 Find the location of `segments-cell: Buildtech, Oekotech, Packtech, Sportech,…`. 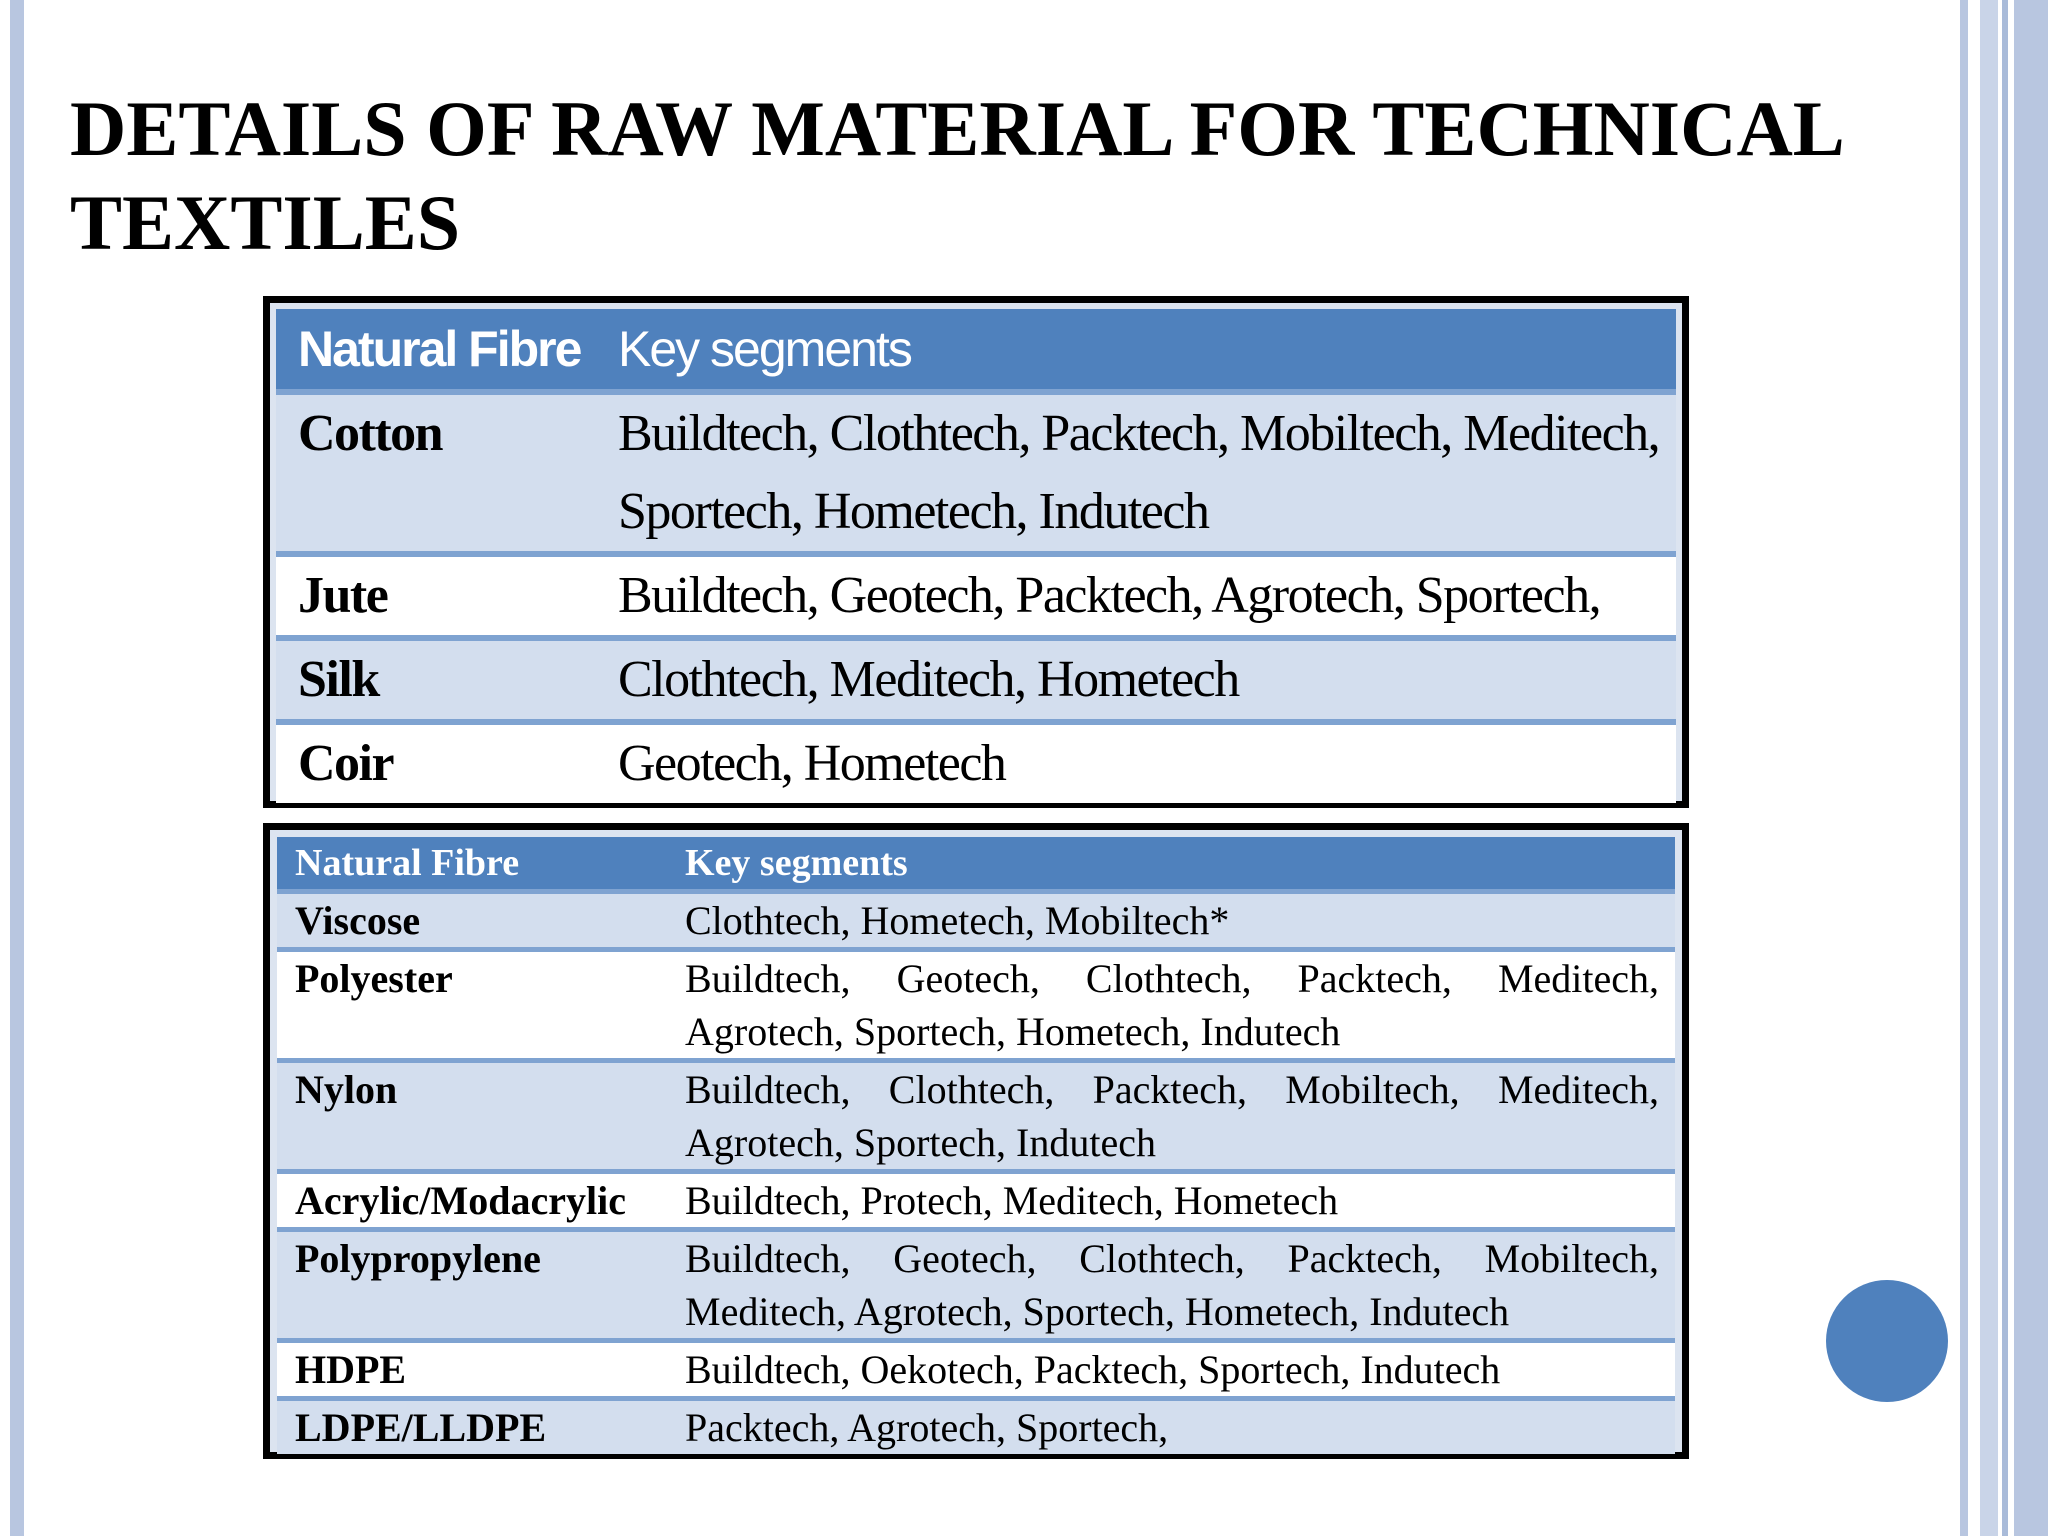

segments-cell: Buildtech, Oekotech, Packtech, Sportech,… is located at coordinates (1180, 1368).